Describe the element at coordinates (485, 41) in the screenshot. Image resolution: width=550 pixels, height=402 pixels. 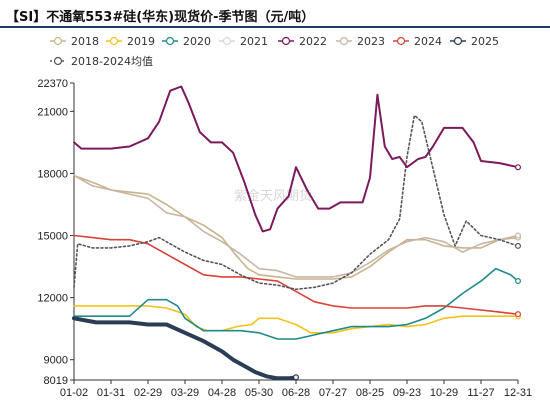
I see `legend-label: 2025` at that location.